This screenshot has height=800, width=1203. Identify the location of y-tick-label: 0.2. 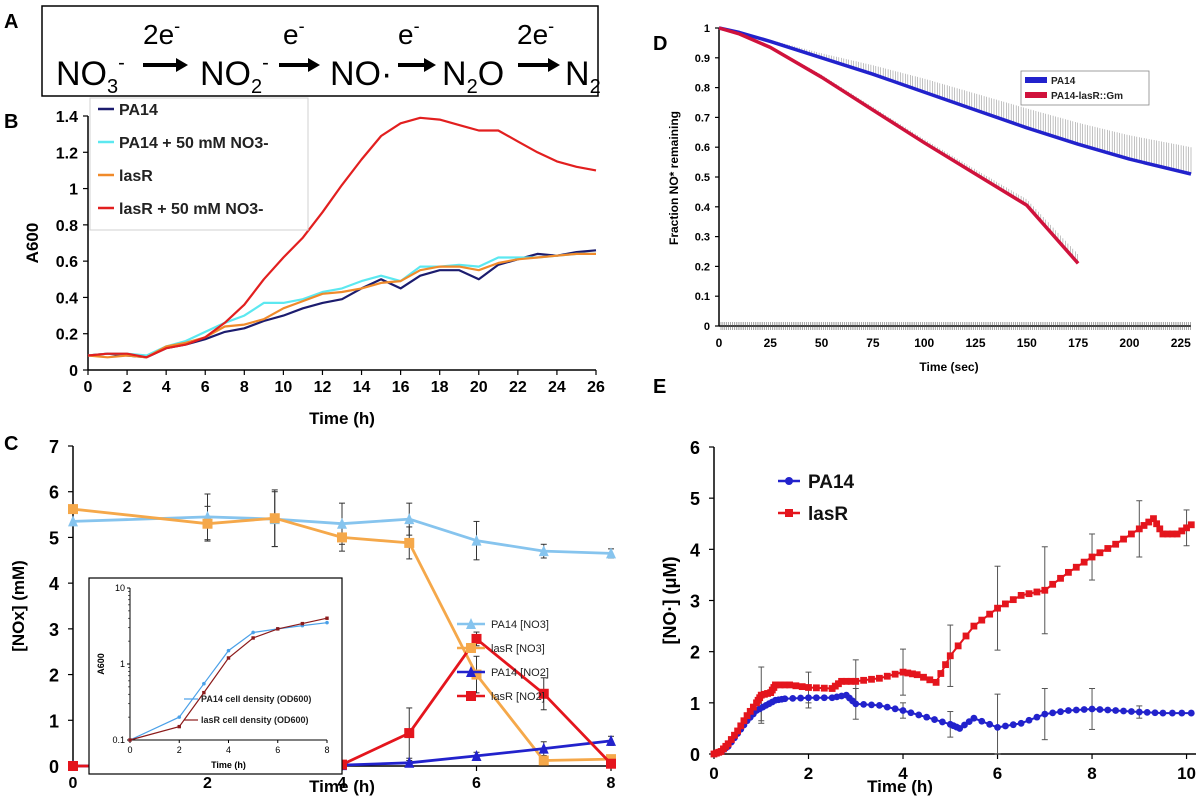
(702, 267).